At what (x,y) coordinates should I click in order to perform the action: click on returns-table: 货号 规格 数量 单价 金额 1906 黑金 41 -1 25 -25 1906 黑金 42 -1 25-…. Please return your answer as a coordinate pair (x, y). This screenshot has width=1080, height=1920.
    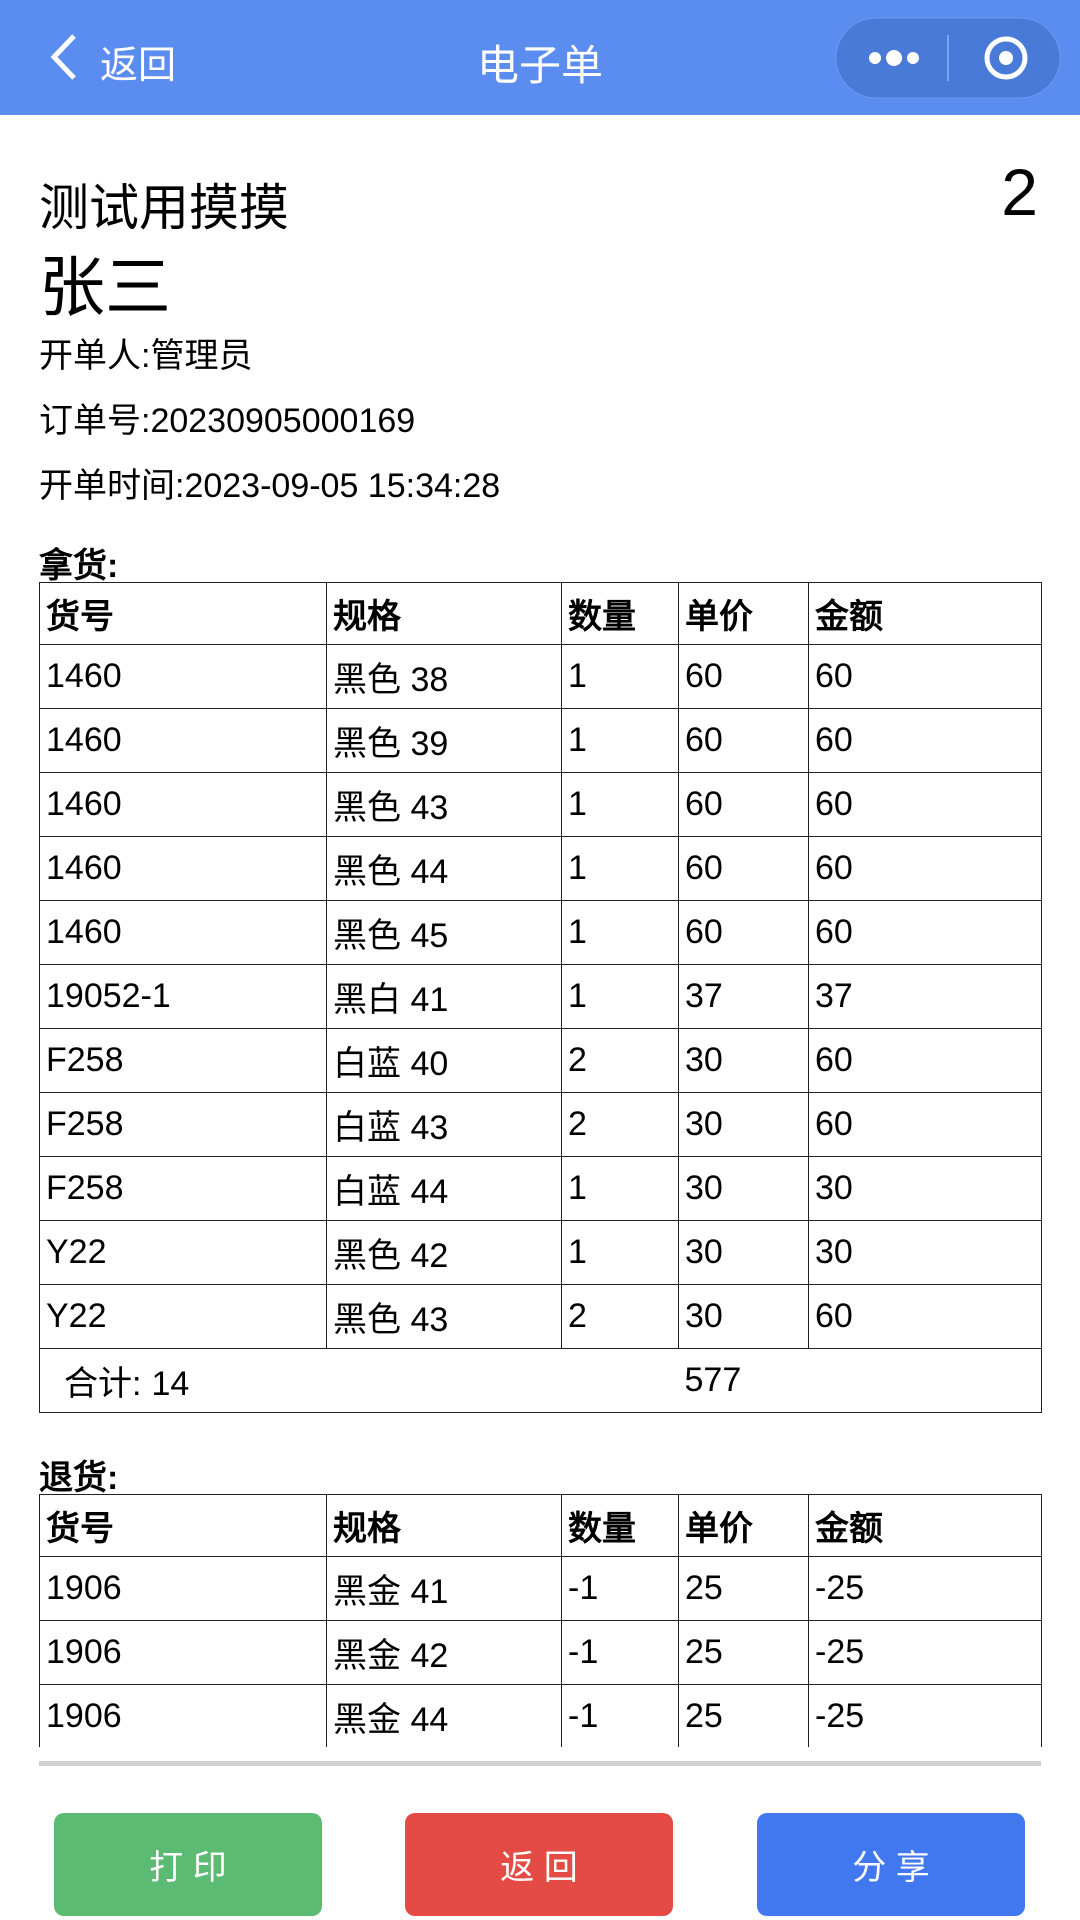
    Looking at the image, I should click on (540, 1620).